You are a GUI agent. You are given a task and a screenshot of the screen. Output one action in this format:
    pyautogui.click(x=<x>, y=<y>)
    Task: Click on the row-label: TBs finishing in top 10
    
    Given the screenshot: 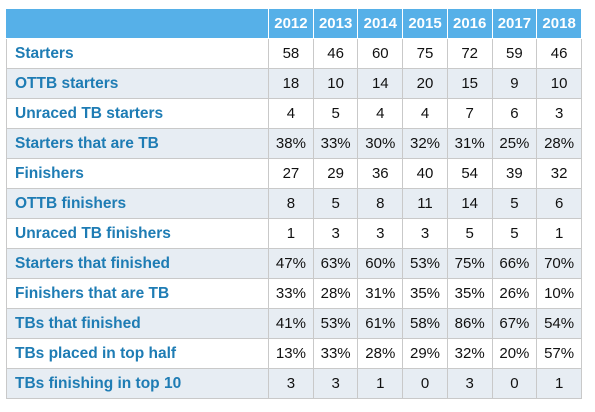 What is the action you would take?
    pyautogui.click(x=137, y=383)
    